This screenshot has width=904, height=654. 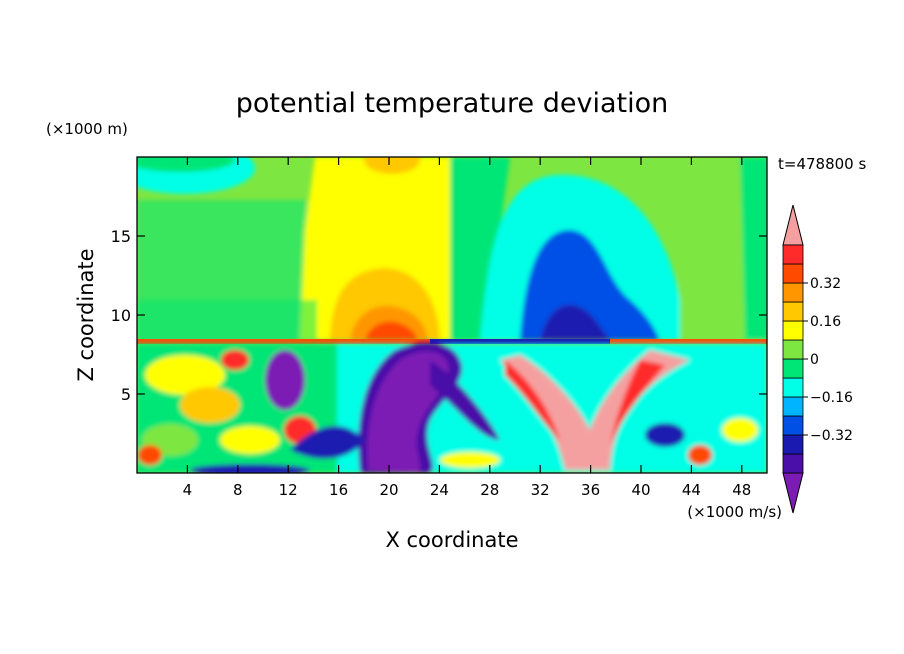 What do you see at coordinates (741, 490) in the screenshot?
I see `x-tick-label: 48` at bounding box center [741, 490].